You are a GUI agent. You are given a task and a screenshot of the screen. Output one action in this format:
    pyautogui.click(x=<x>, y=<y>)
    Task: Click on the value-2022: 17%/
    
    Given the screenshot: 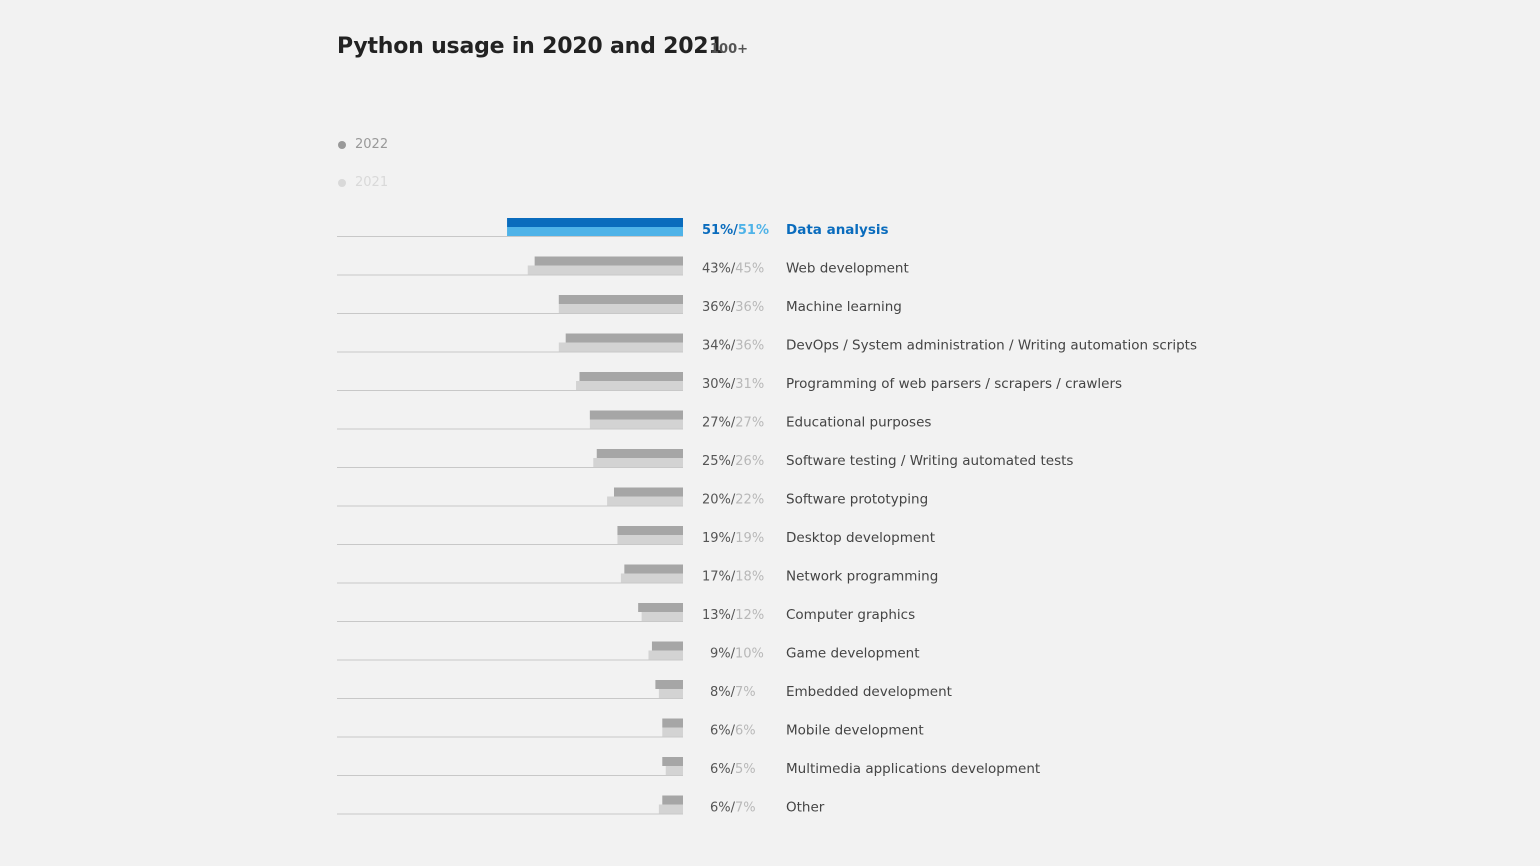 What is the action you would take?
    pyautogui.click(x=719, y=577)
    